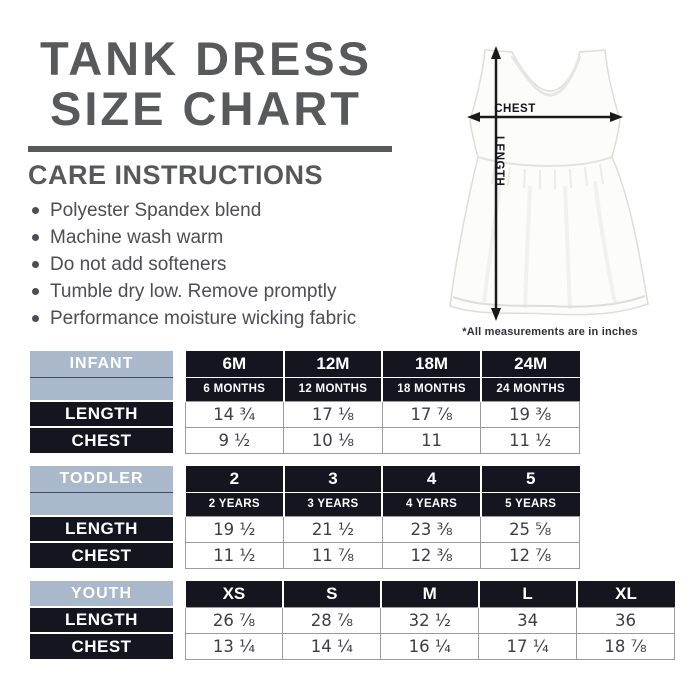 Image resolution: width=700 pixels, height=700 pixels. I want to click on neckline-trim, so click(546, 76).